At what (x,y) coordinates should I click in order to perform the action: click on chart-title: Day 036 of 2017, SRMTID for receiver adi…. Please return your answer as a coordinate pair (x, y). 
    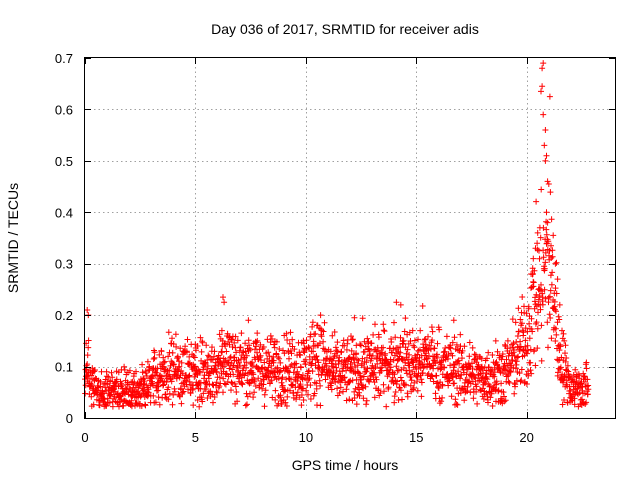
    Looking at the image, I should click on (345, 29).